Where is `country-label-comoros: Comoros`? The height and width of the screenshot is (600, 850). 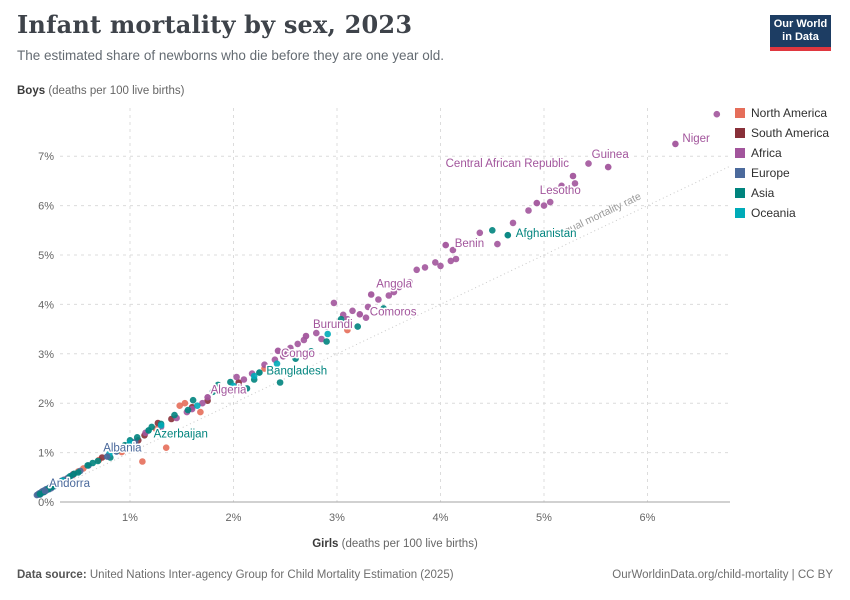 country-label-comoros: Comoros is located at coordinates (393, 312).